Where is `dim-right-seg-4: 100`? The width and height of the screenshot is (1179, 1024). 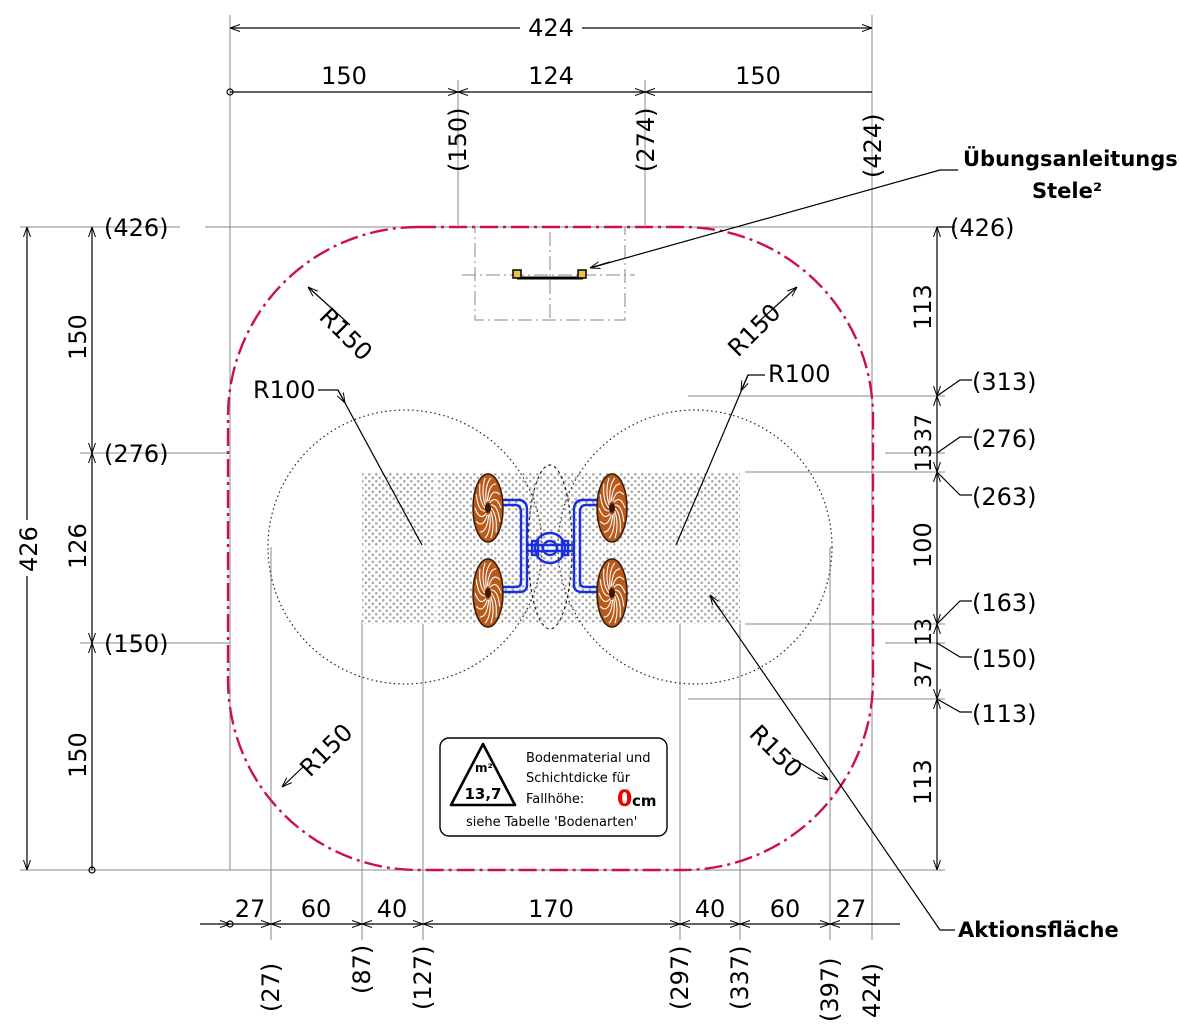 dim-right-seg-4: 100 is located at coordinates (923, 545).